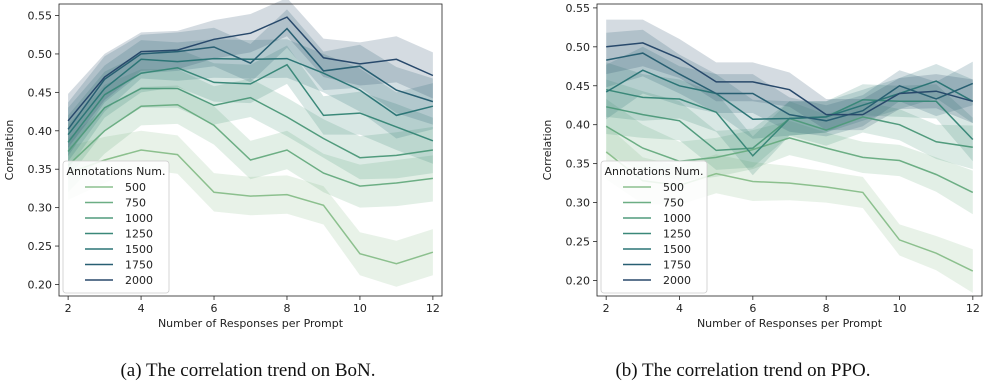  What do you see at coordinates (247, 370) in the screenshot?
I see `bon-caption: (a) The correlation trend on BoN.` at bounding box center [247, 370].